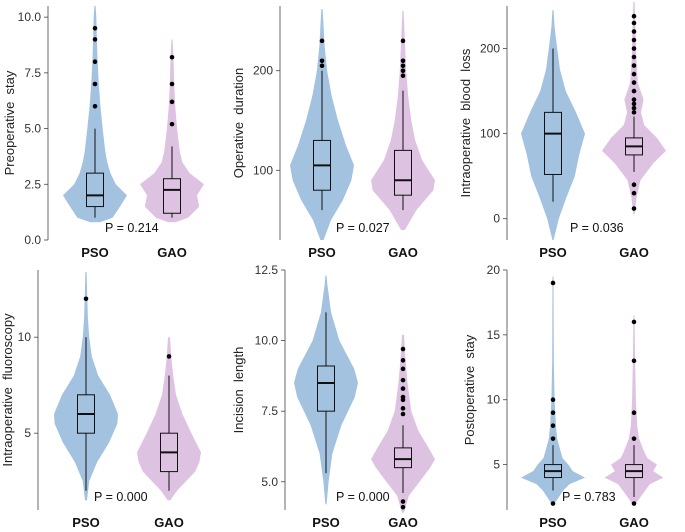  Describe the element at coordinates (7, 390) in the screenshot. I see `y-axis-title: Intraoperative fluoroscopy` at that location.